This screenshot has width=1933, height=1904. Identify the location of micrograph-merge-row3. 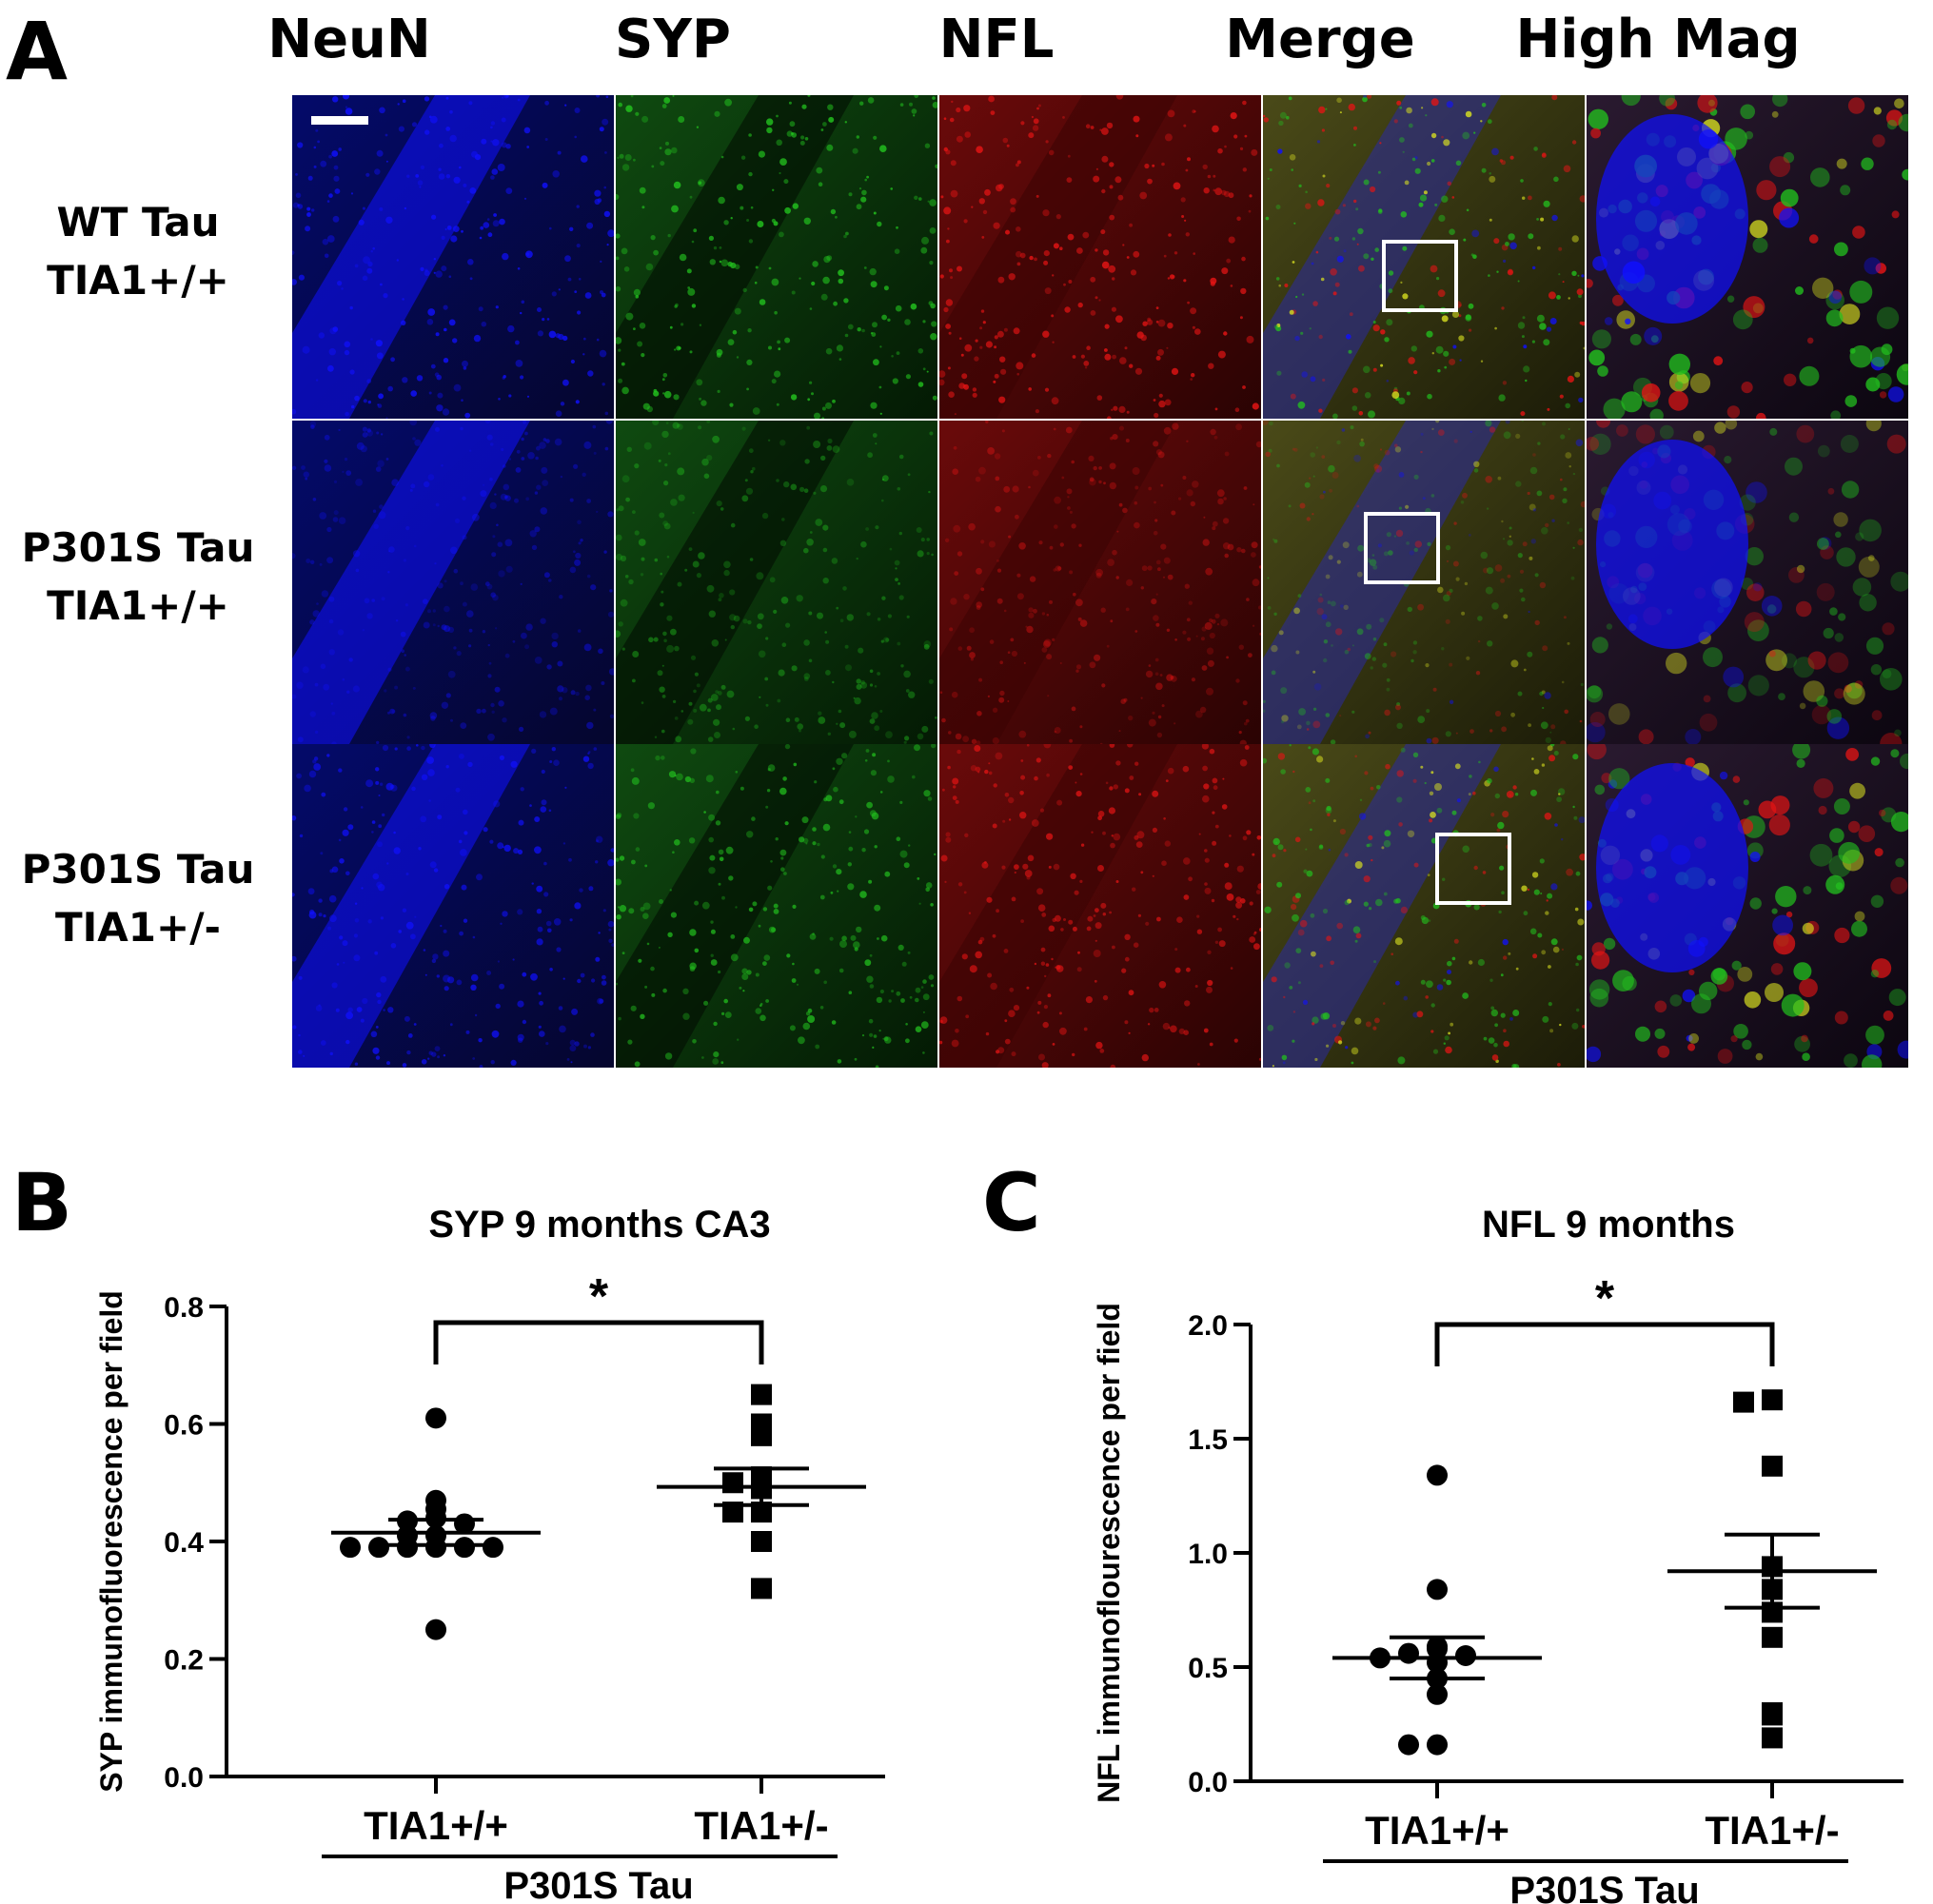
(1424, 906).